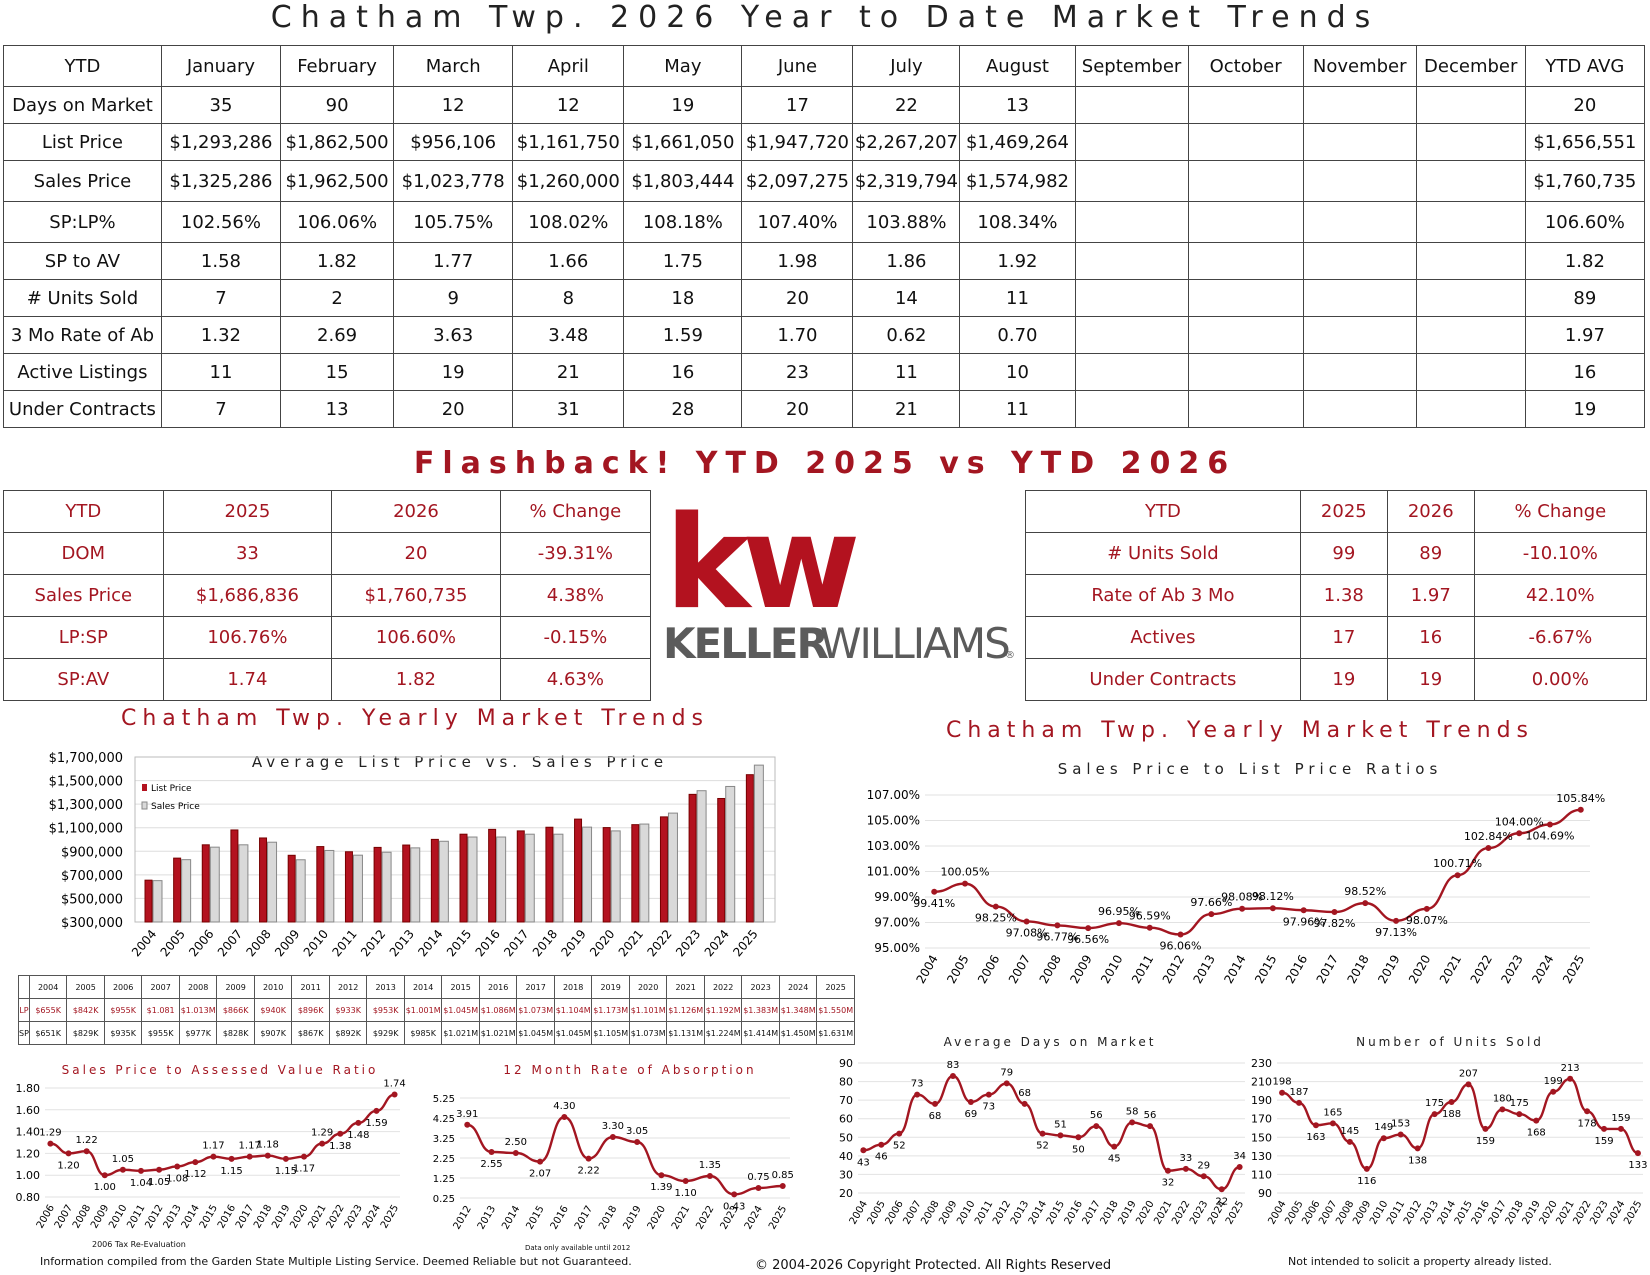 Image resolution: width=1650 pixels, height=1275 pixels. Describe the element at coordinates (1150, 1115) in the screenshot. I see `data-label: 56` at that location.